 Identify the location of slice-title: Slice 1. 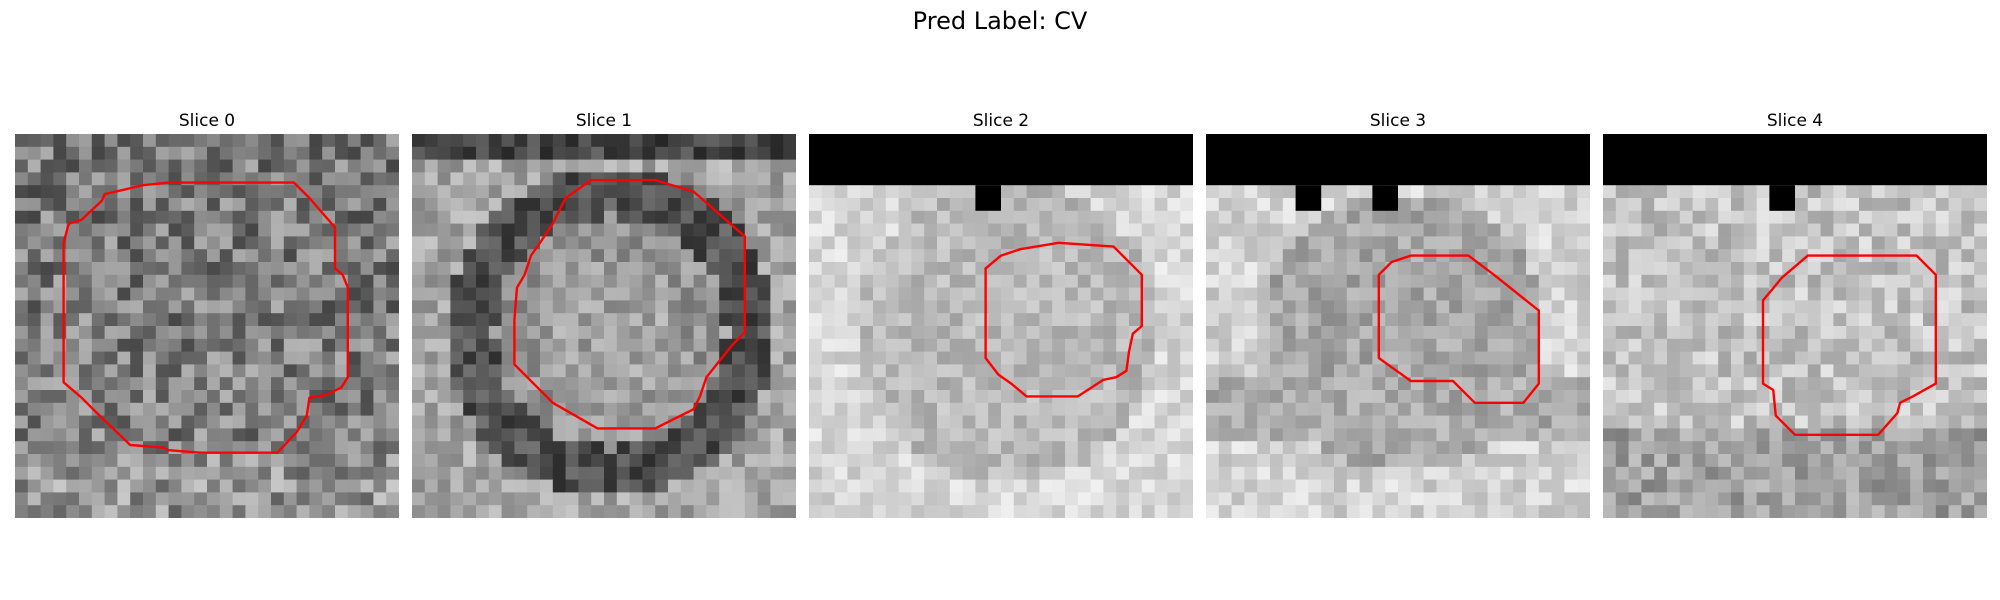
(604, 121).